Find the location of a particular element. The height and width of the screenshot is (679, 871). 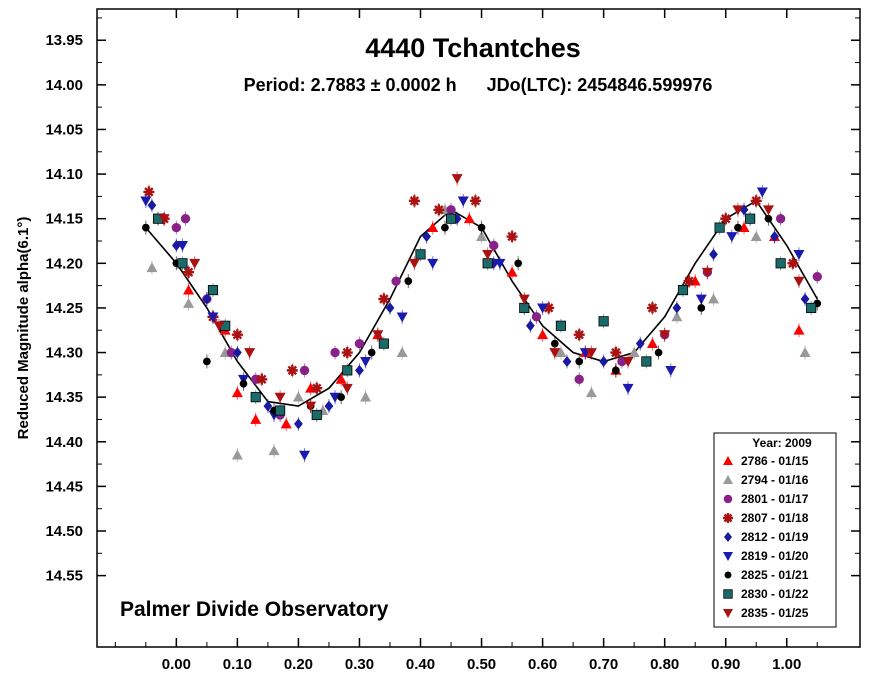

y-tick-label: 14.55 is located at coordinates (64, 576).